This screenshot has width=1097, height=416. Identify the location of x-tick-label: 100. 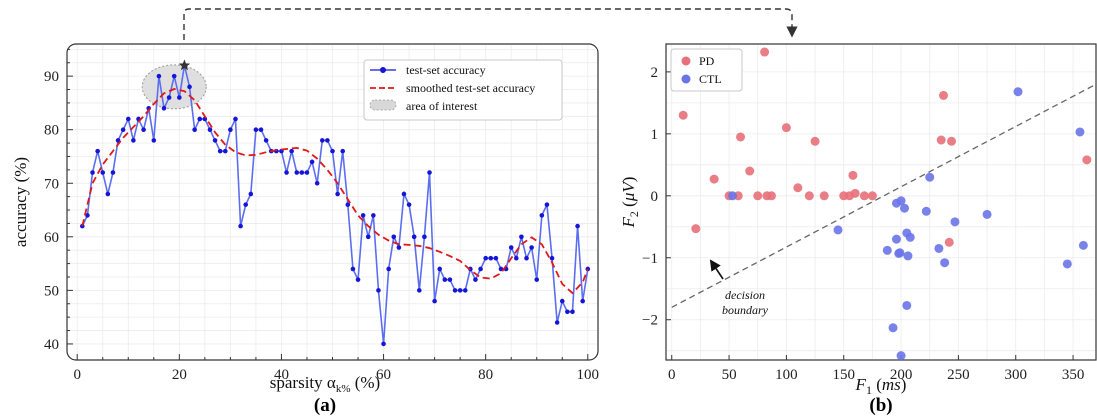
(786, 375).